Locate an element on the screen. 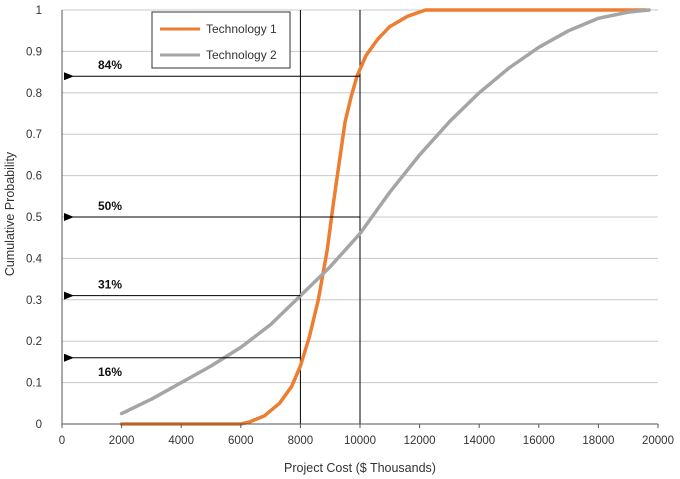 This screenshot has width=680, height=479. x-tick-label: 10000 is located at coordinates (360, 441).